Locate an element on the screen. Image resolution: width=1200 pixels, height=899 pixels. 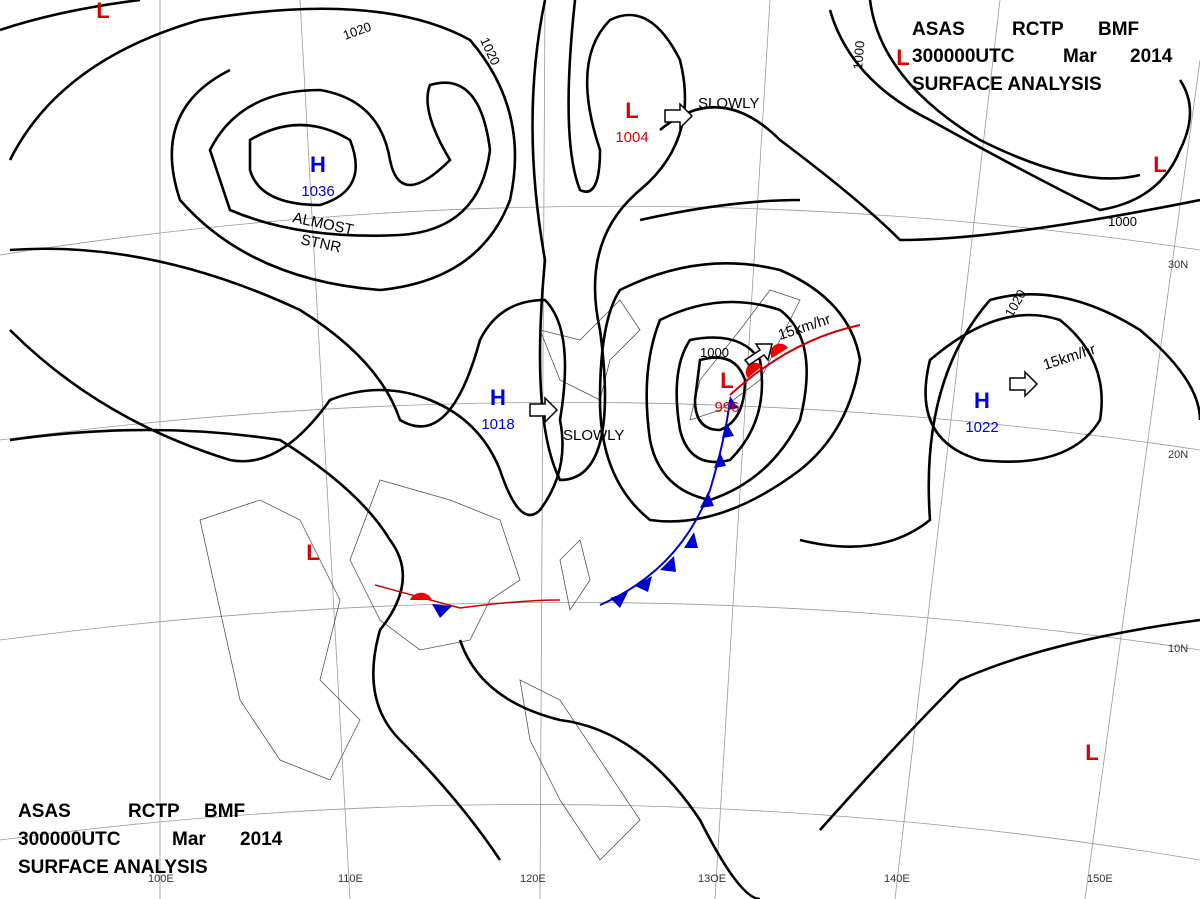
center-pressure: 996 is located at coordinates (726, 407).